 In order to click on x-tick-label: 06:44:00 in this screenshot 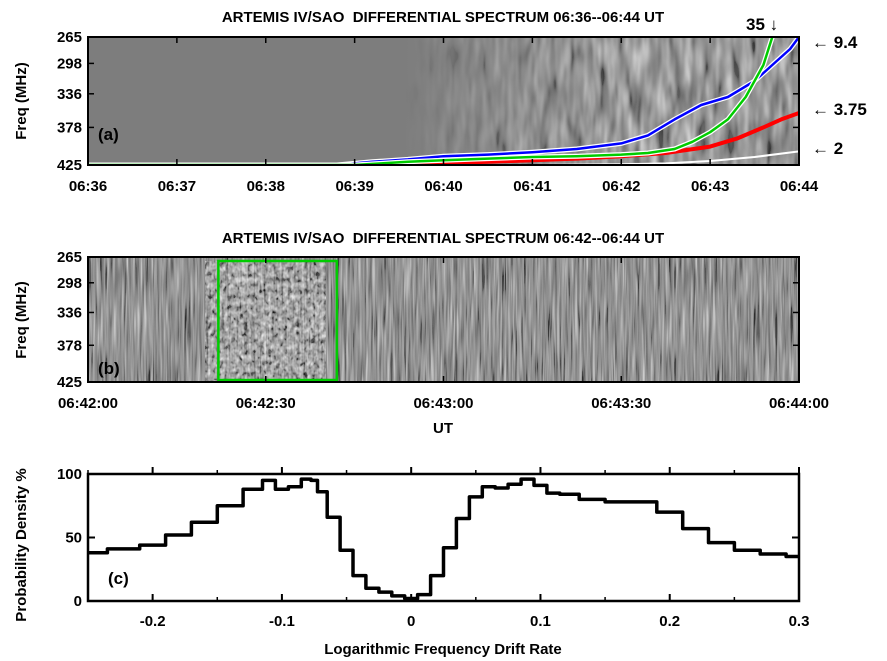, I will do `click(799, 403)`.